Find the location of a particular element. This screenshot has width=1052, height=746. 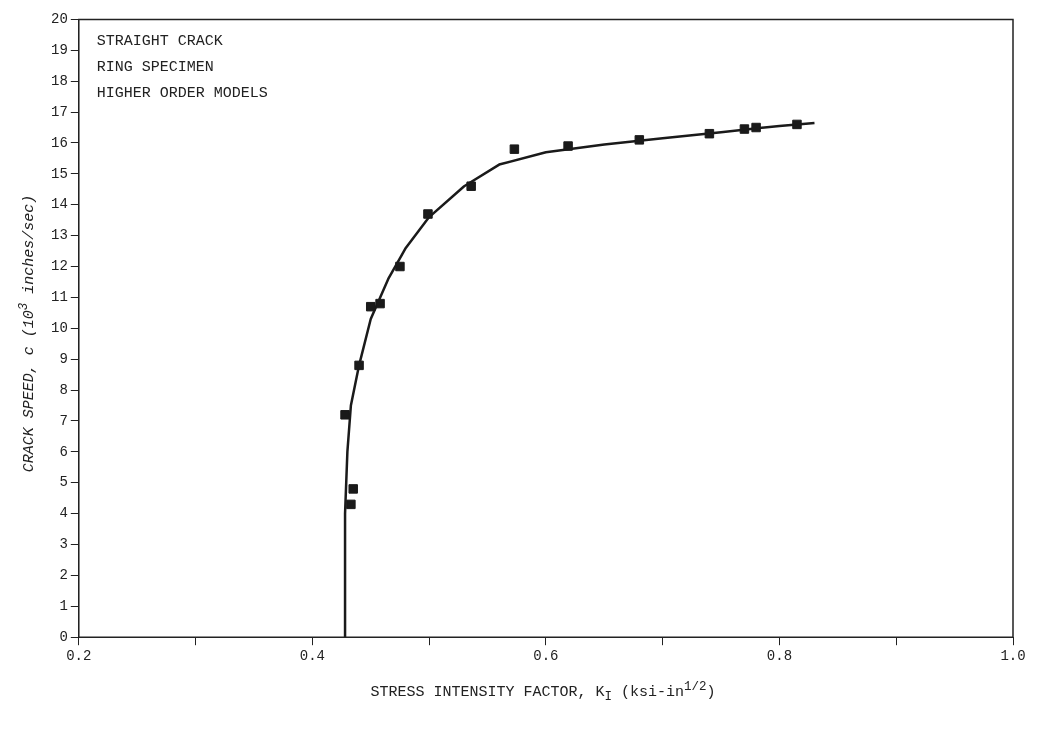

y-tick-label: 12 is located at coordinates (59, 266).